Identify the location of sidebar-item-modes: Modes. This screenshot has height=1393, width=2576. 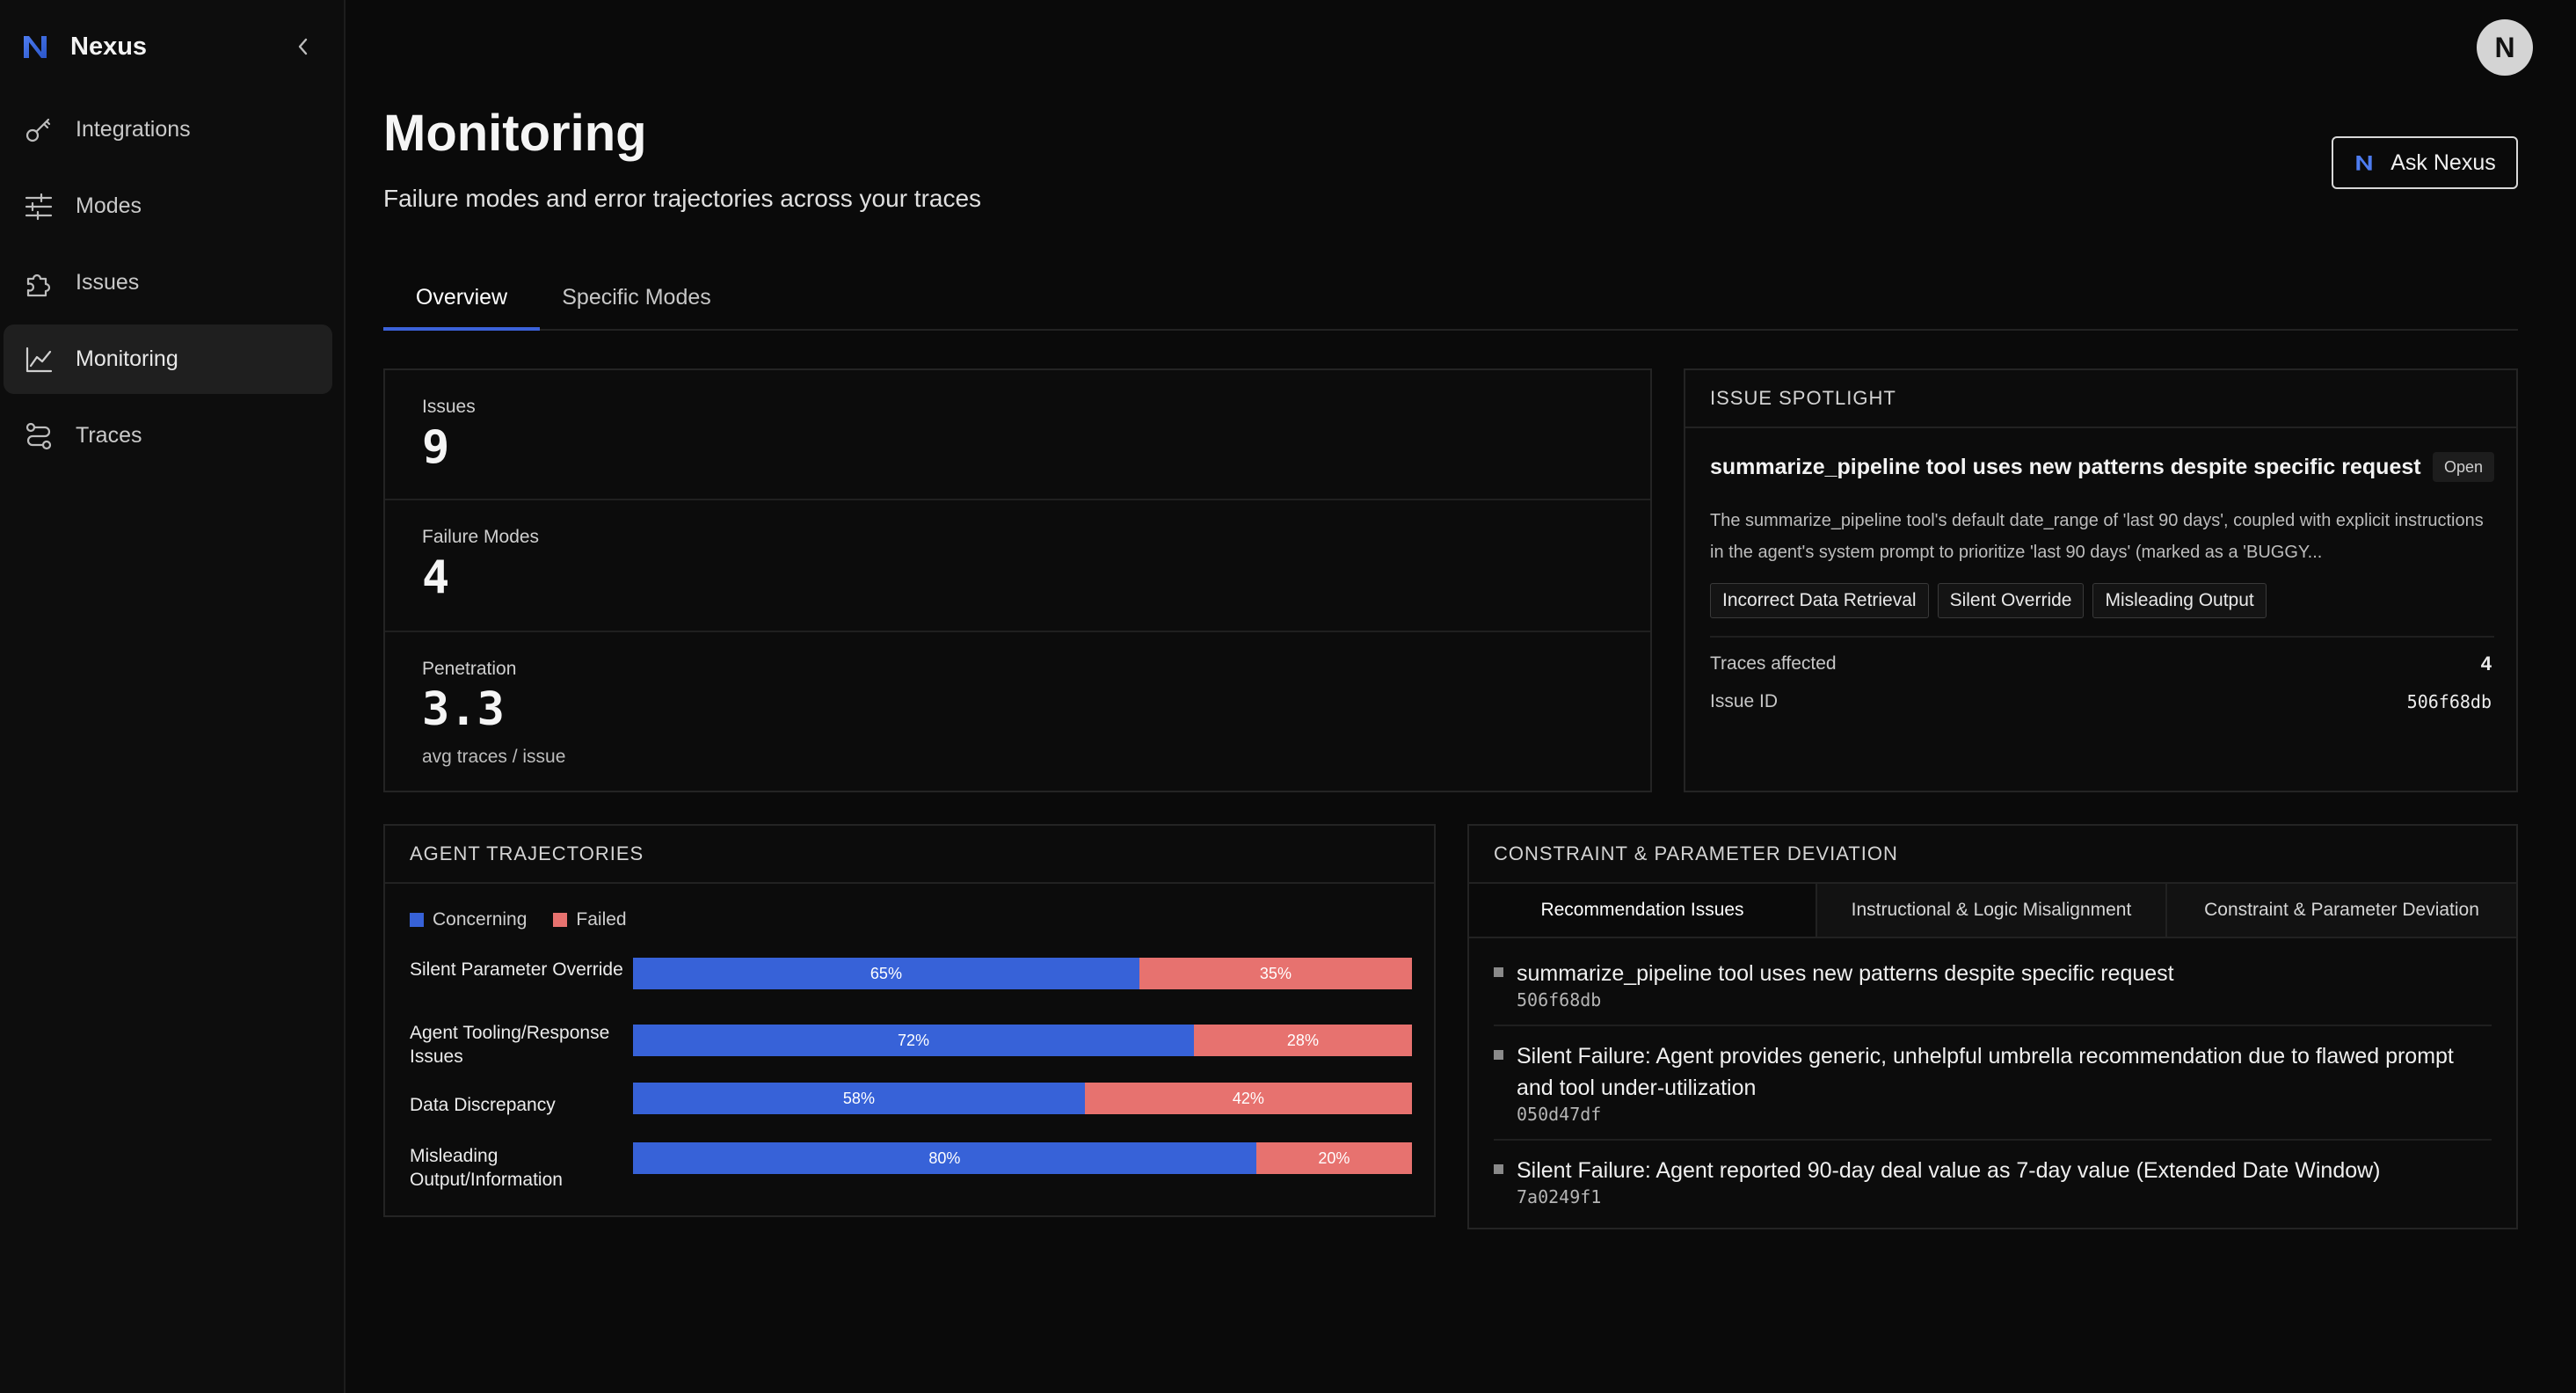
(168, 206).